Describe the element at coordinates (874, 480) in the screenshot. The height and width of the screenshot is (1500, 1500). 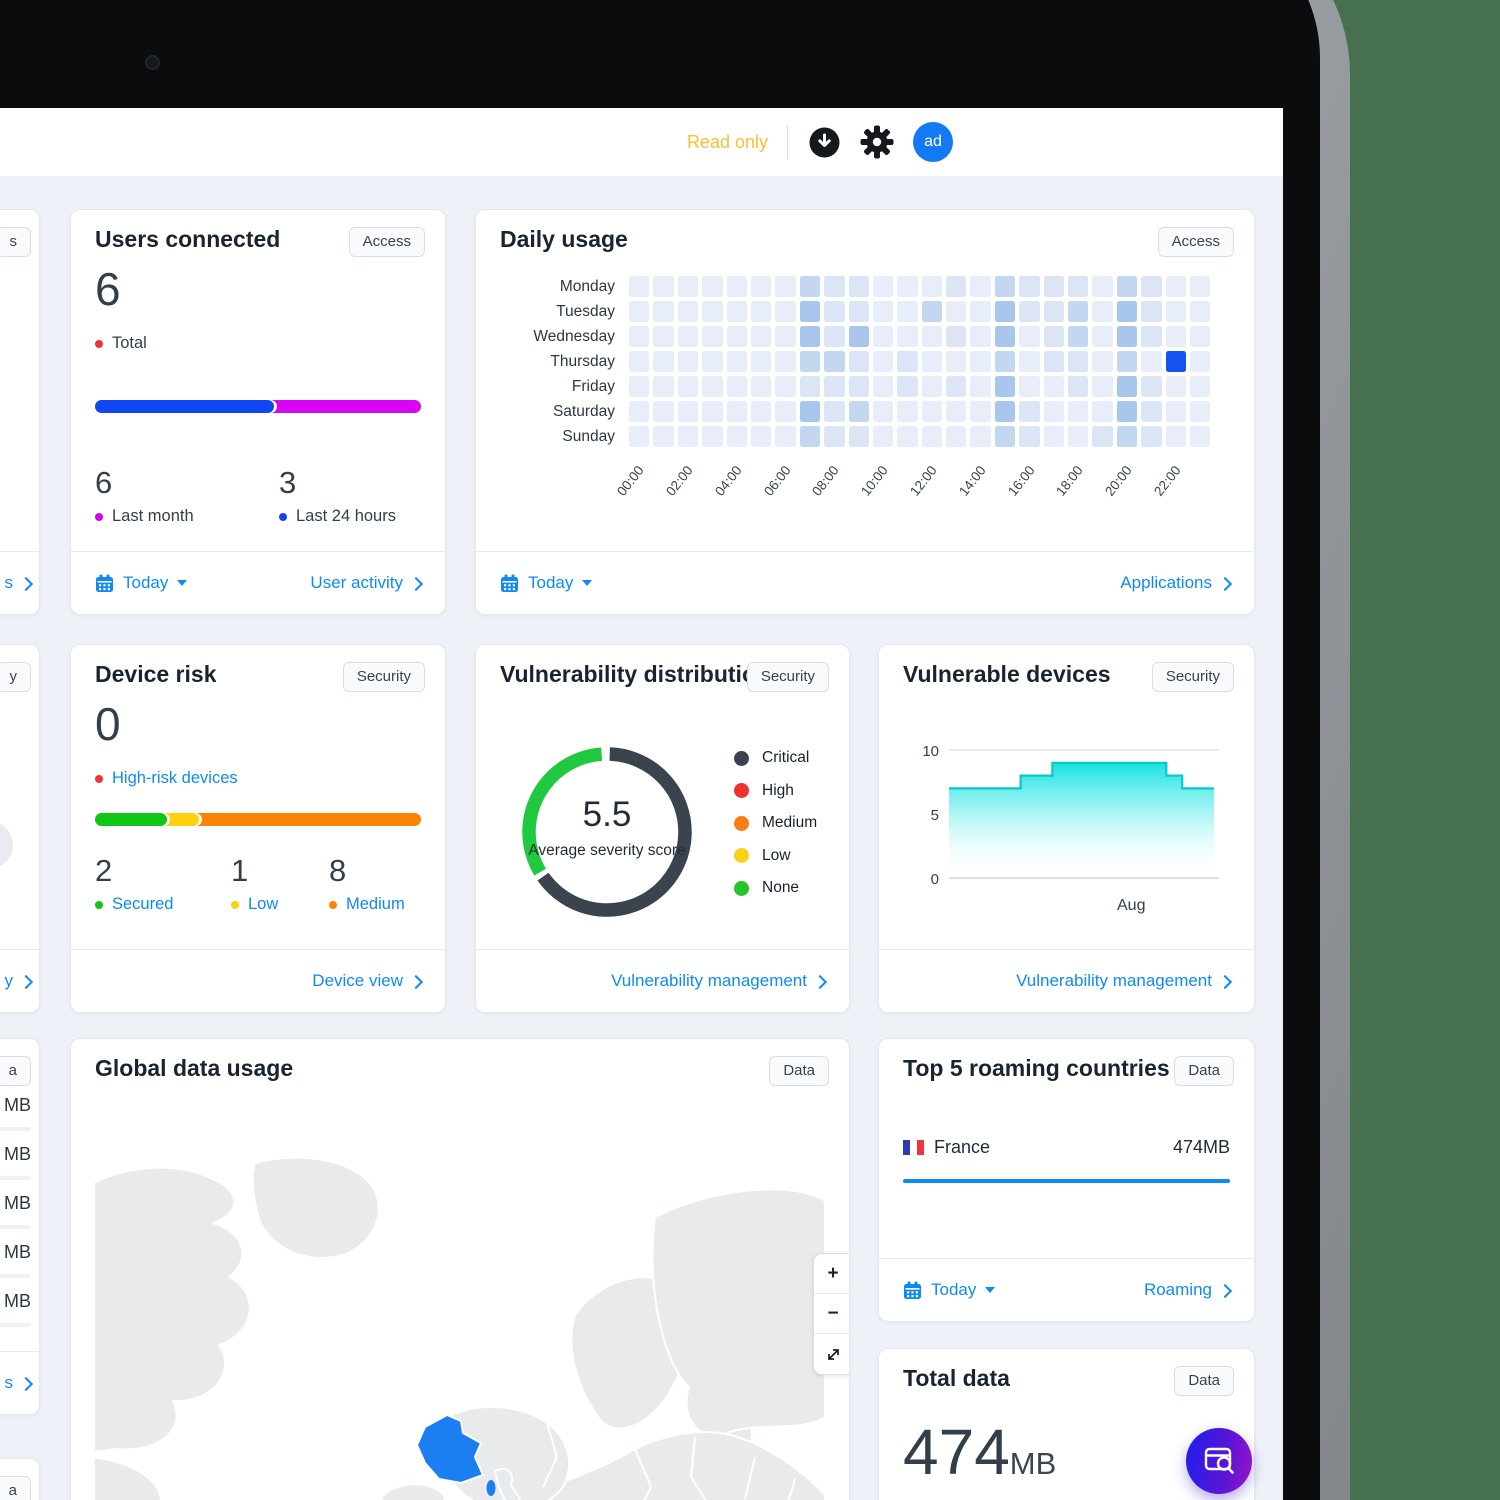
I see `heatmap-hour-label: 10:00` at that location.